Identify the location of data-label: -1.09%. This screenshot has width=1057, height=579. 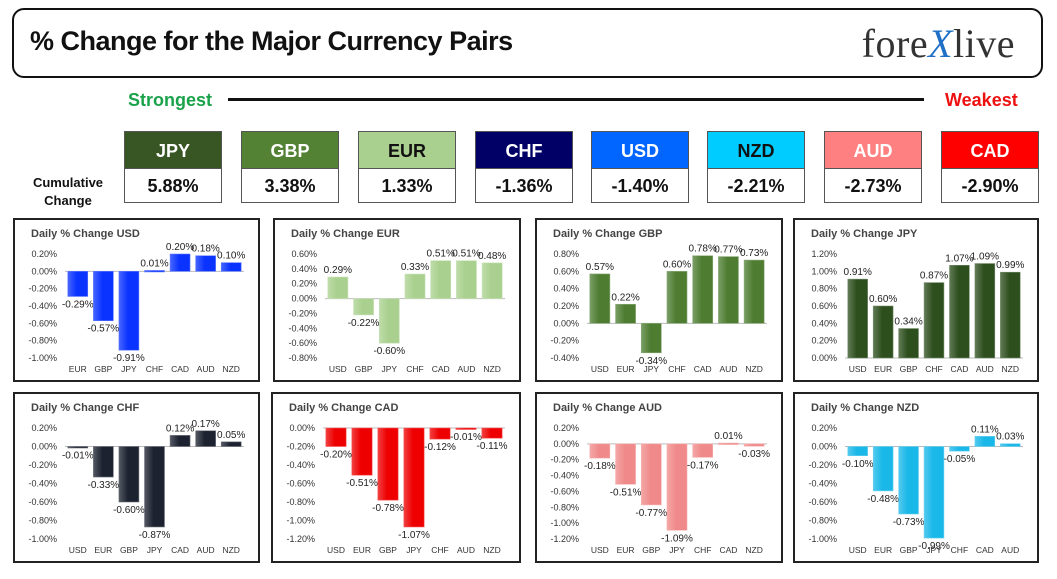
(677, 538).